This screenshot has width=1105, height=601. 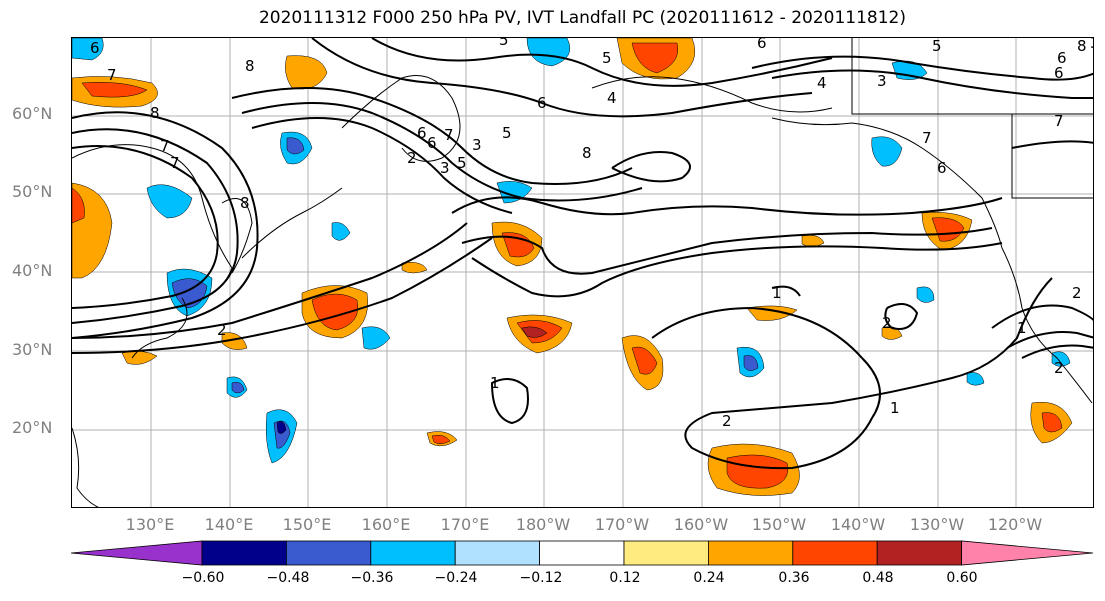 What do you see at coordinates (709, 578) in the screenshot?
I see `colorbar-tick: 0.24` at bounding box center [709, 578].